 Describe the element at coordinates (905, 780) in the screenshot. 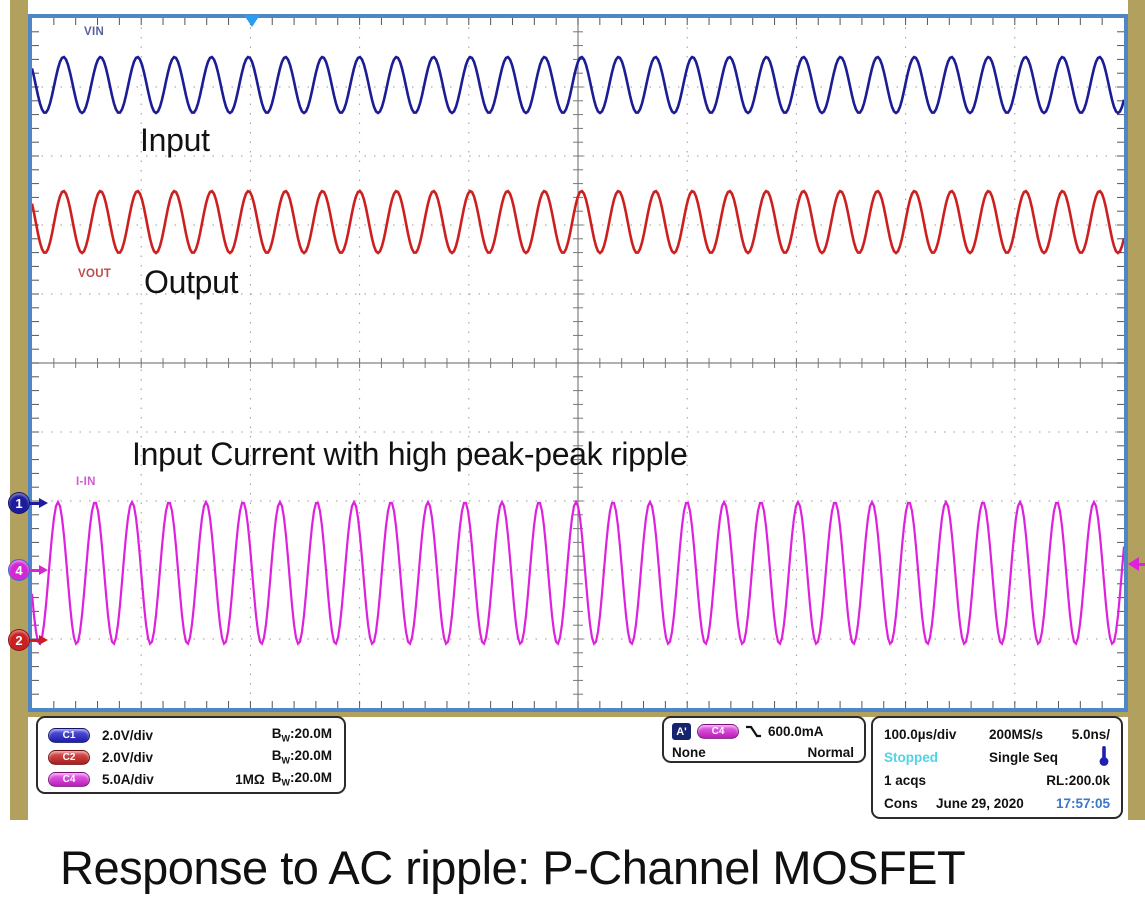

I see `acquisition-count-value: 1 acqs` at that location.